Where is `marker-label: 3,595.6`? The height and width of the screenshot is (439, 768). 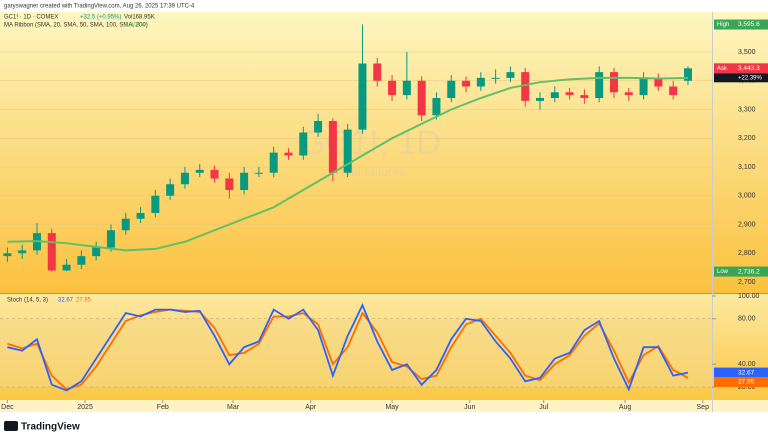 marker-label: 3,595.6 is located at coordinates (749, 24).